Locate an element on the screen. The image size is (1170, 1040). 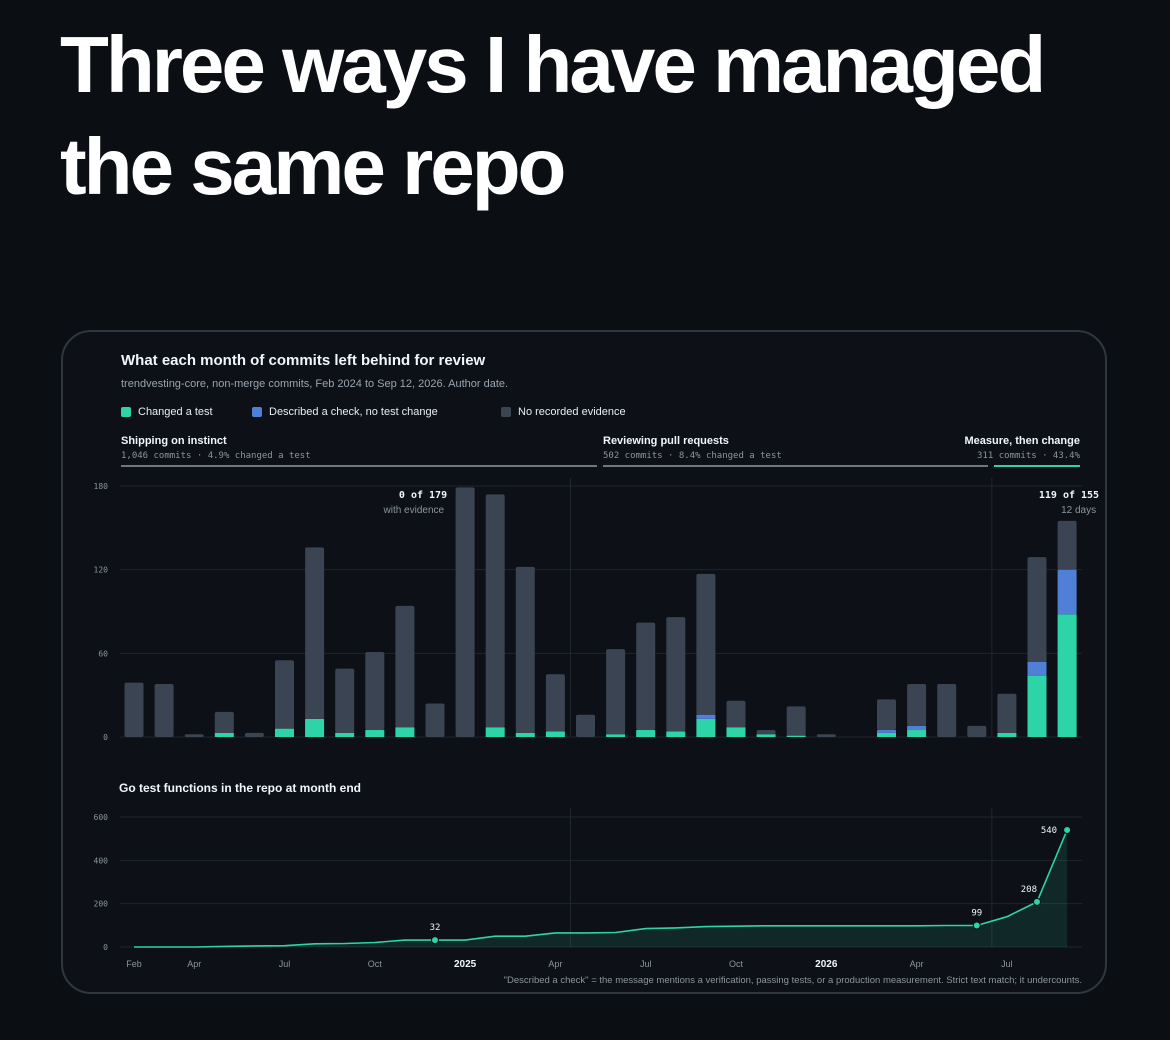
bar-annotation-title: 0 of 179 is located at coordinates (423, 495).